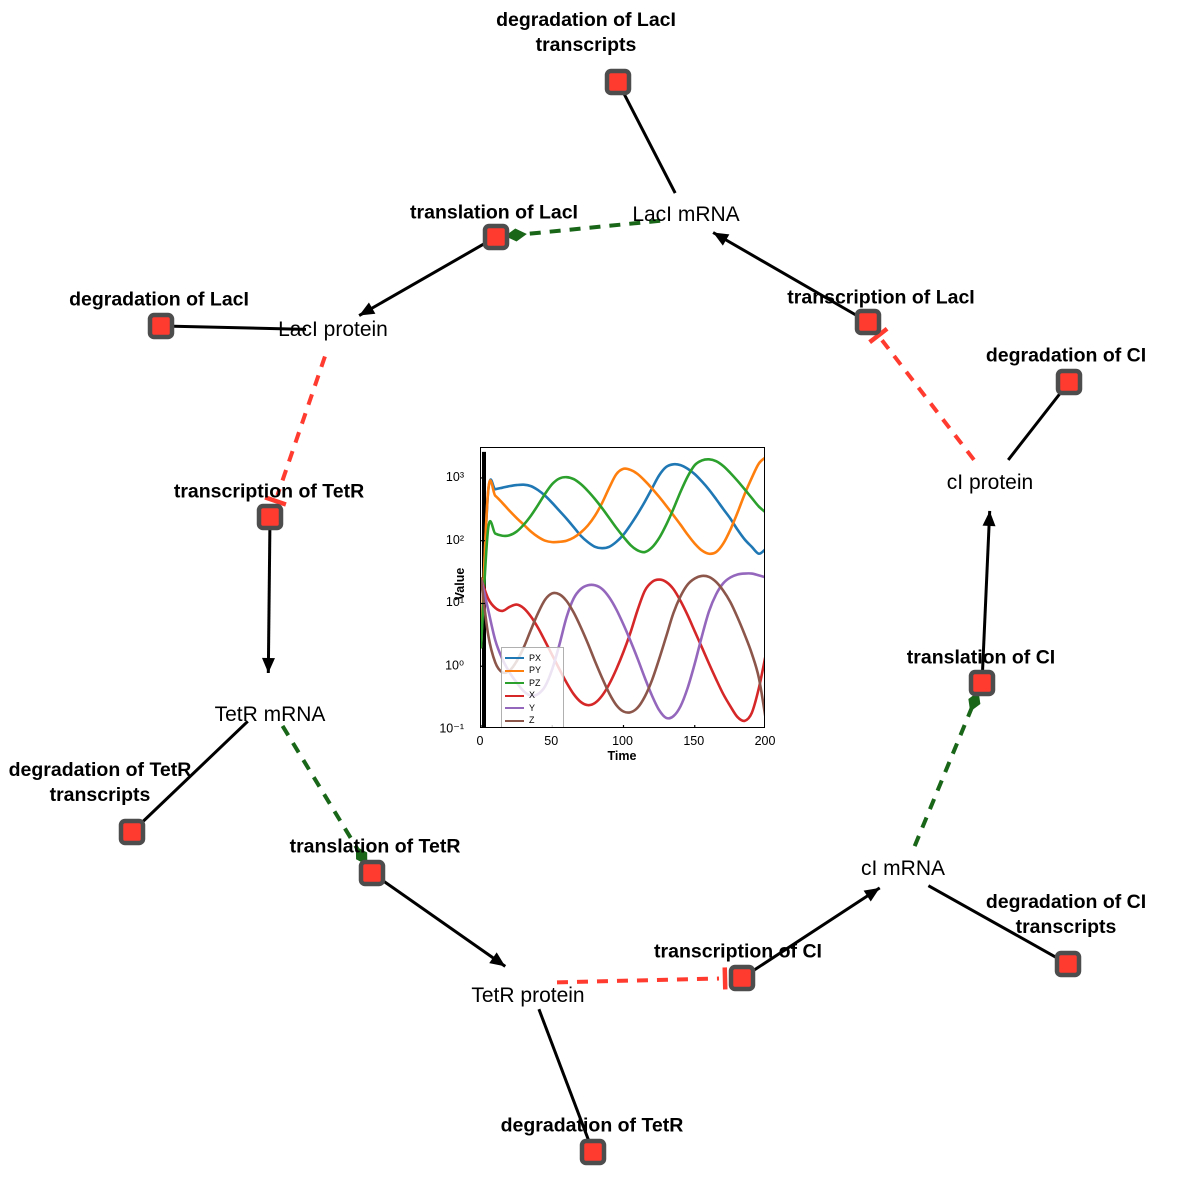  I want to click on legend-swatch-PX, so click(514, 658).